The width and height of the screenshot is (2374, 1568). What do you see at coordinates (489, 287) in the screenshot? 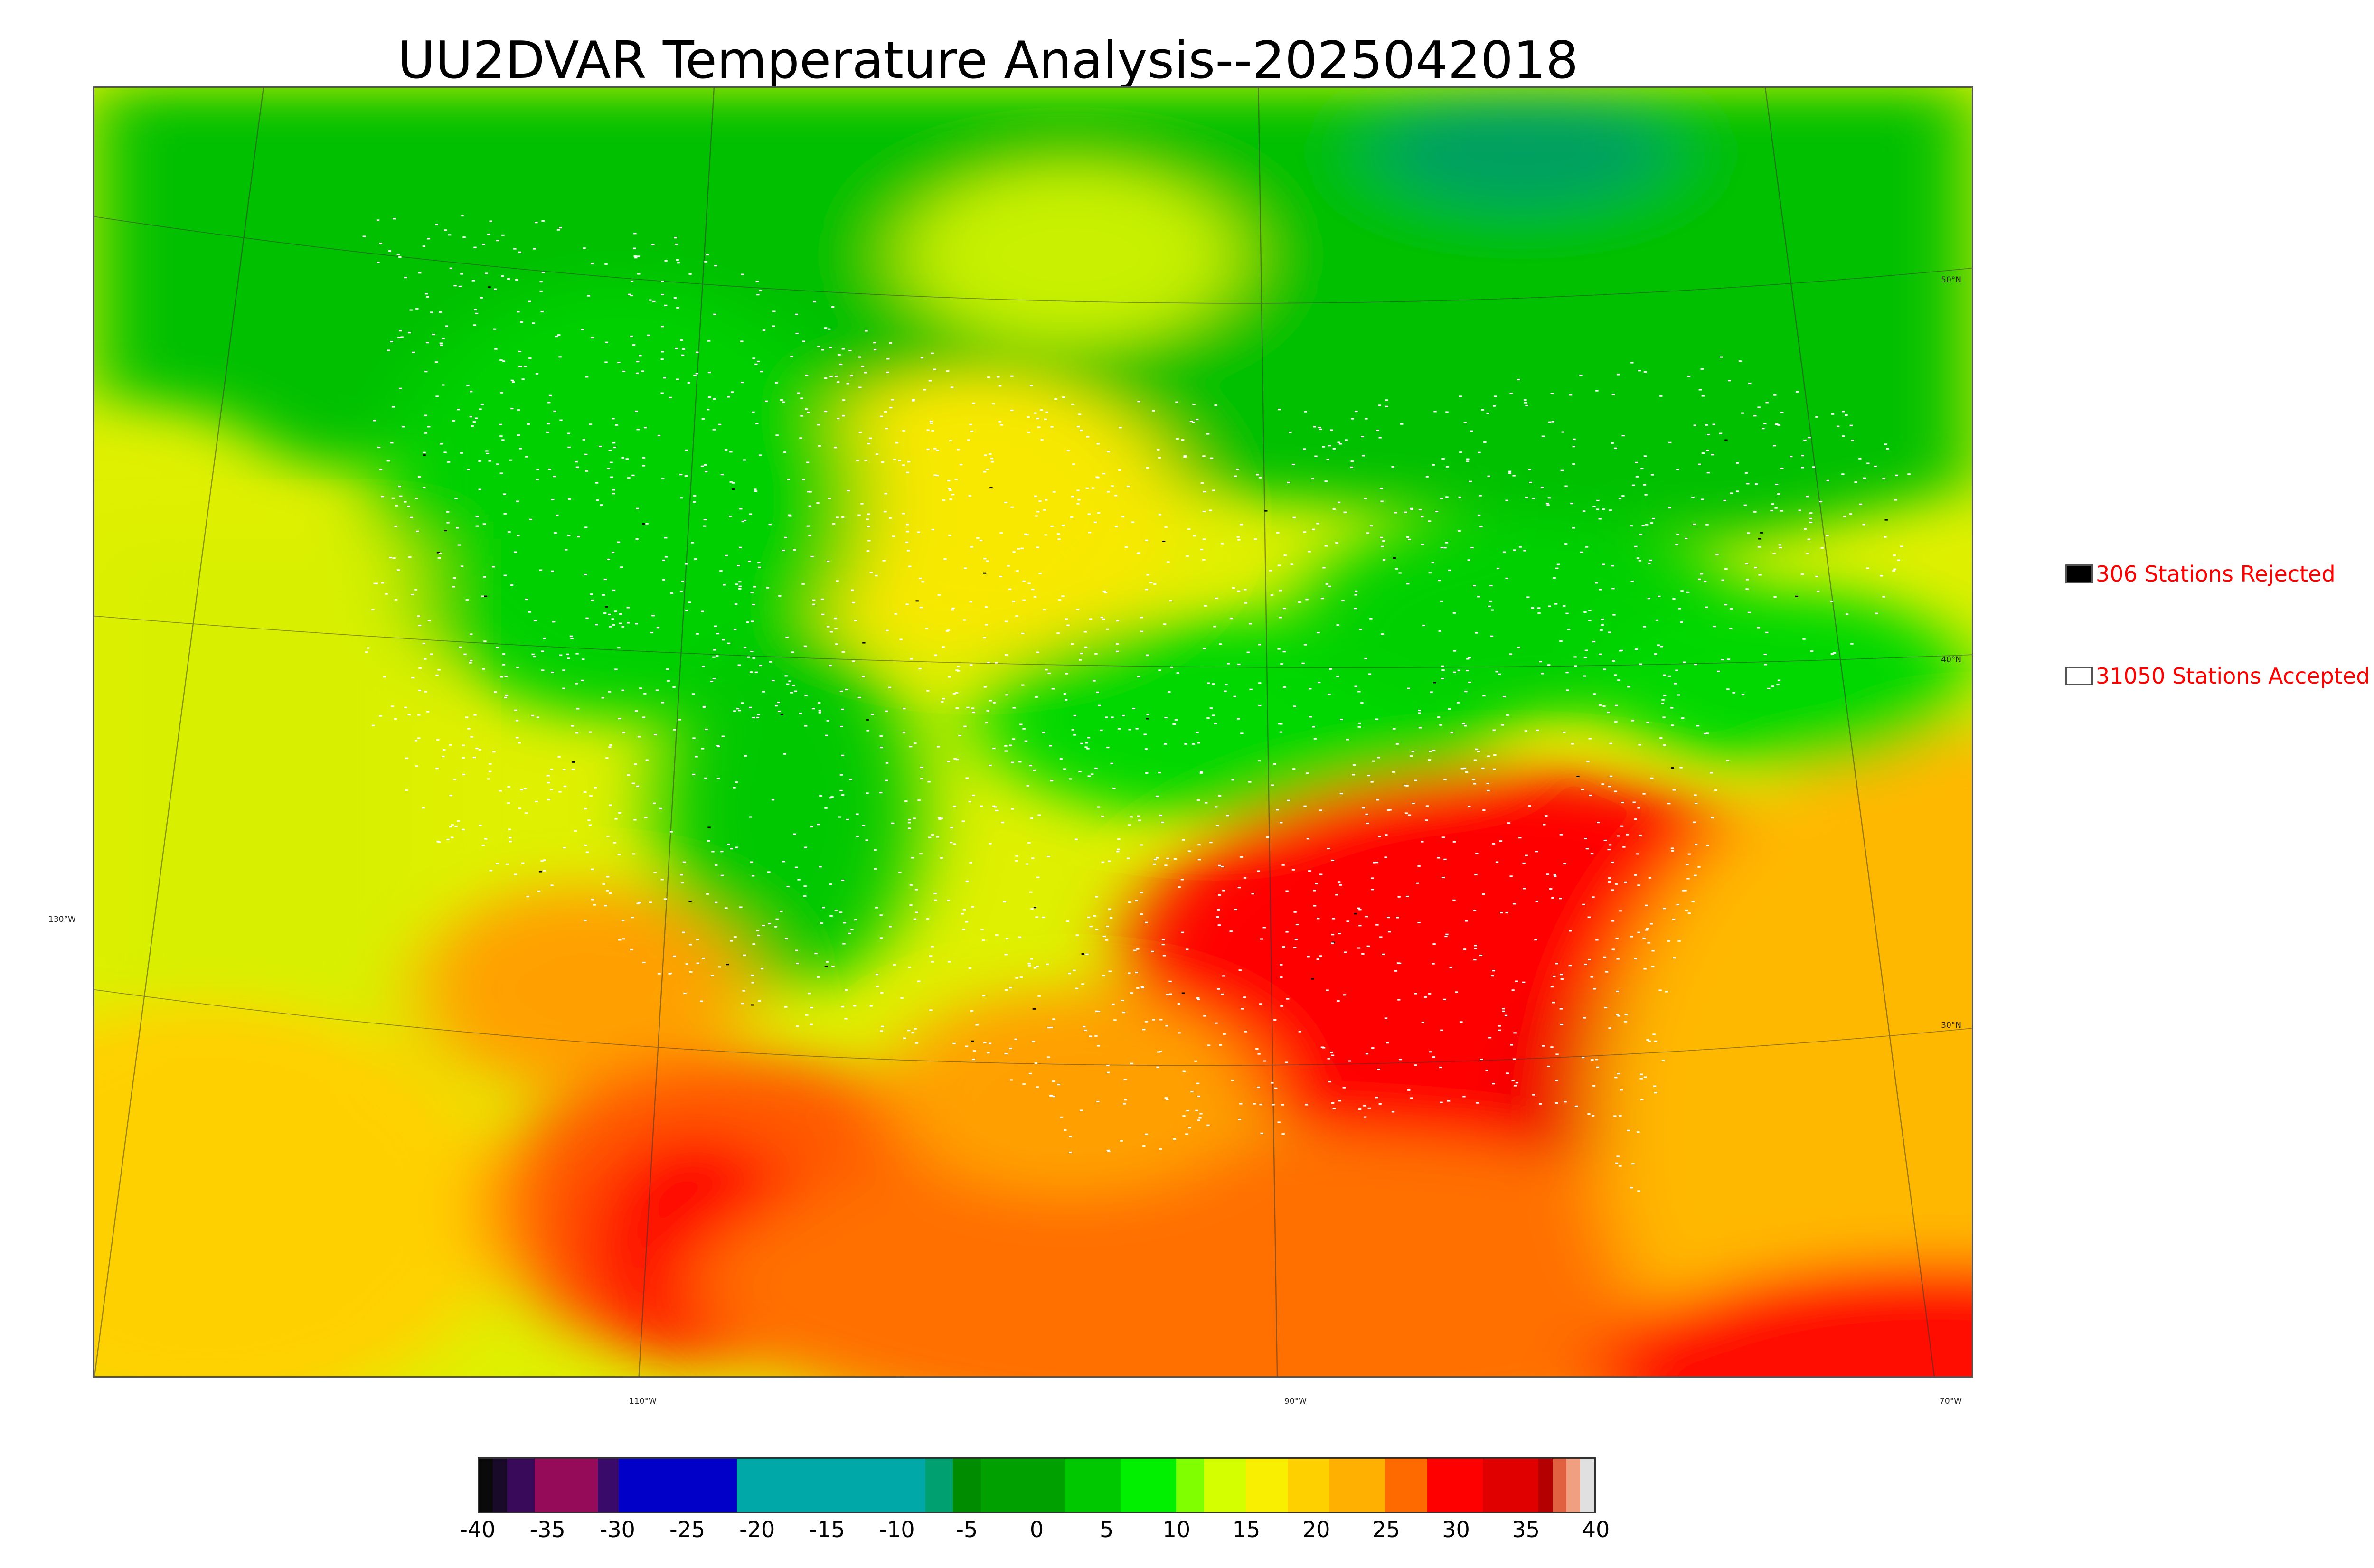
I see `station-rejected-marker` at bounding box center [489, 287].